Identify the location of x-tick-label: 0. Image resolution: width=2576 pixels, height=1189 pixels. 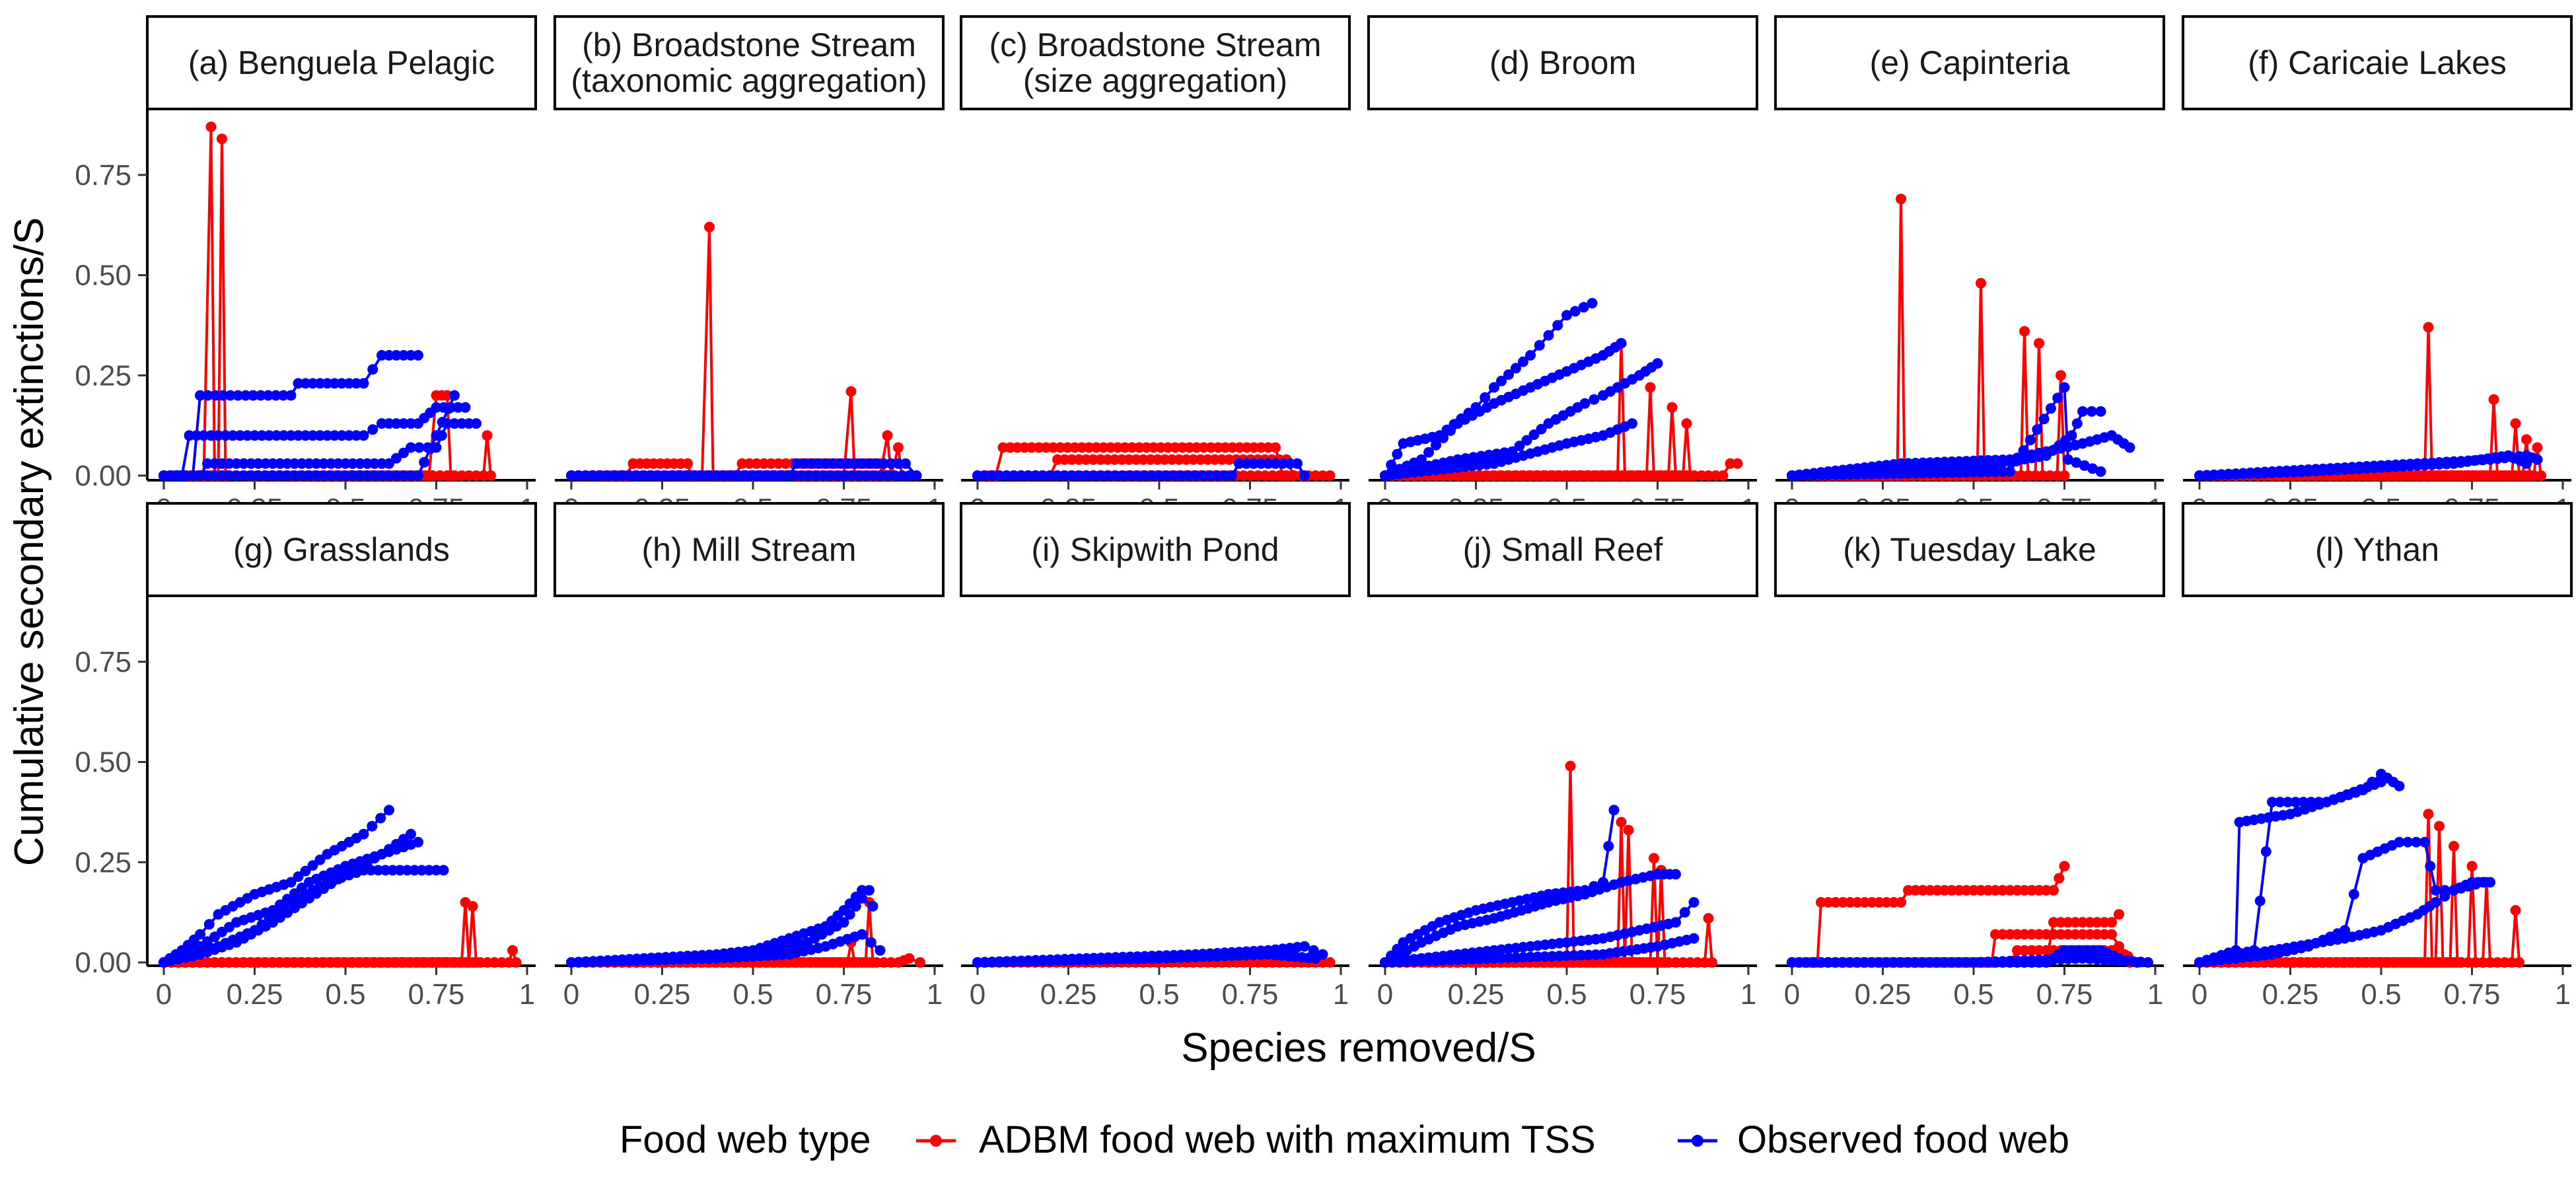
(571, 994).